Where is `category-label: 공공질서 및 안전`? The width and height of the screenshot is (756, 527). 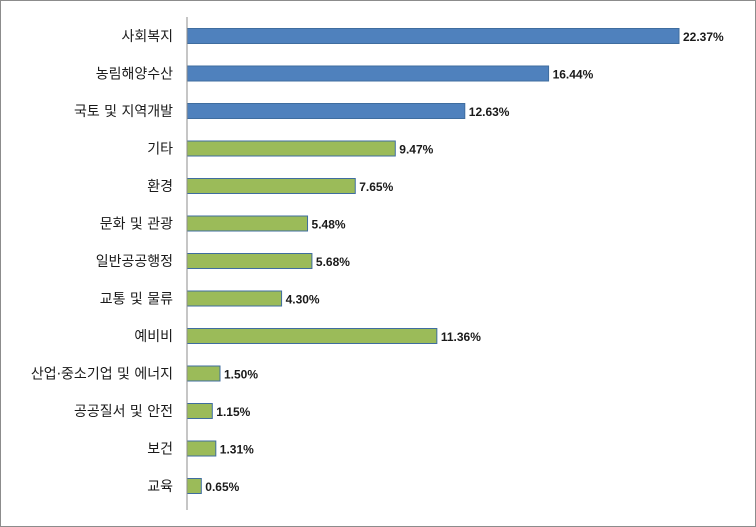
category-label: 공공질서 및 안전 is located at coordinates (123, 412).